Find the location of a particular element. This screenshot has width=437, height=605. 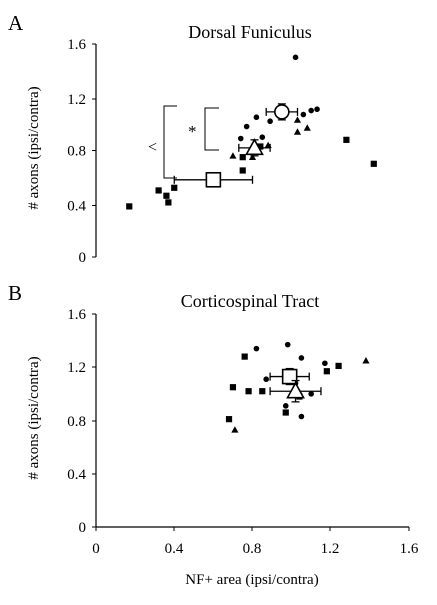

bracket-inner-symbol: * is located at coordinates (192, 131).